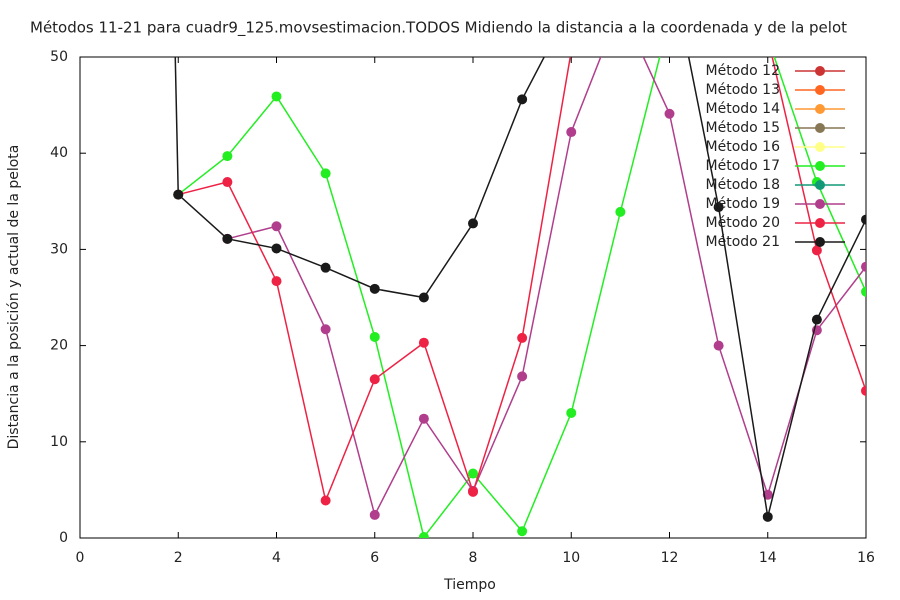  Describe the element at coordinates (469, 585) in the screenshot. I see `x-axis-label: Tiempo` at that location.